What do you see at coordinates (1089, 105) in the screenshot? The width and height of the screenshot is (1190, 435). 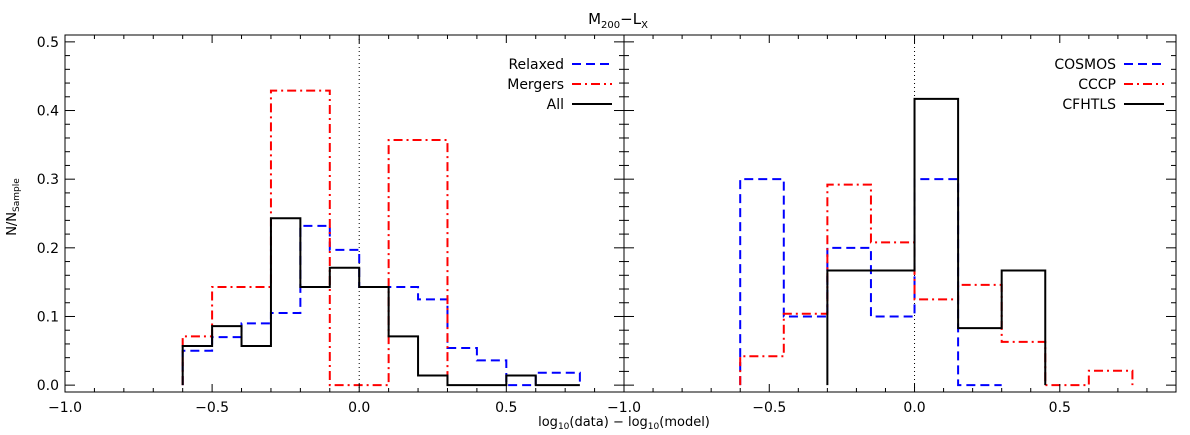 I see `legend-label-cfhtls: CFHTLS` at bounding box center [1089, 105].